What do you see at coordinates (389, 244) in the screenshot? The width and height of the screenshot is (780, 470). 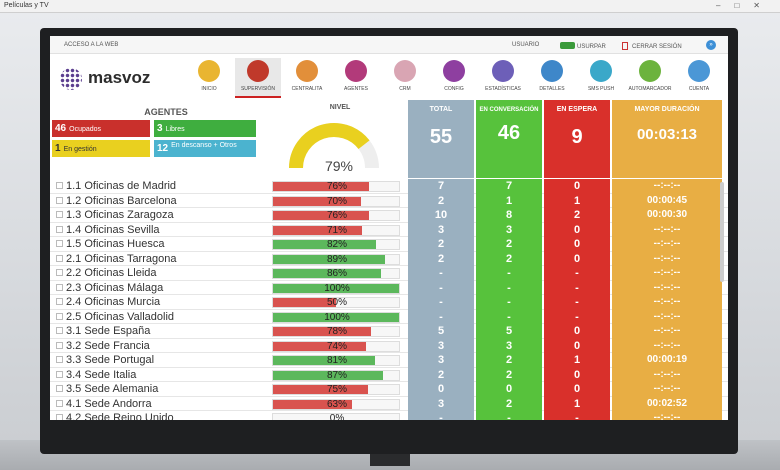 I see `table-row: 1.5 Oficinas Huesca 82% 2 2 0 --:--:--` at bounding box center [389, 244].